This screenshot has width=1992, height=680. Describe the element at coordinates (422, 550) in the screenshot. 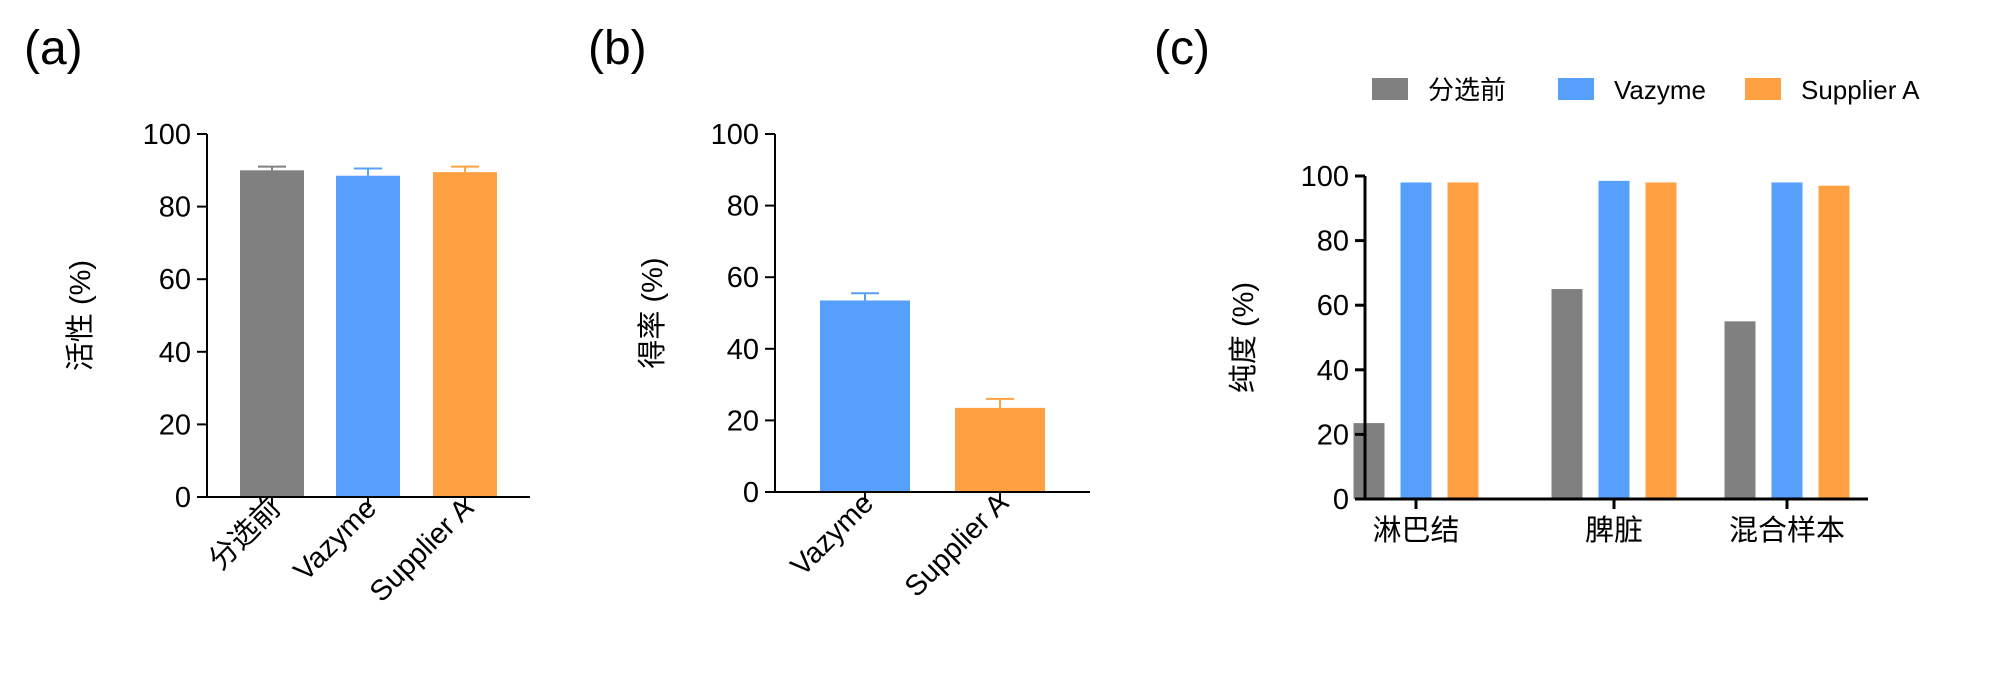

I see `x-category-label-2: Supplier A` at that location.